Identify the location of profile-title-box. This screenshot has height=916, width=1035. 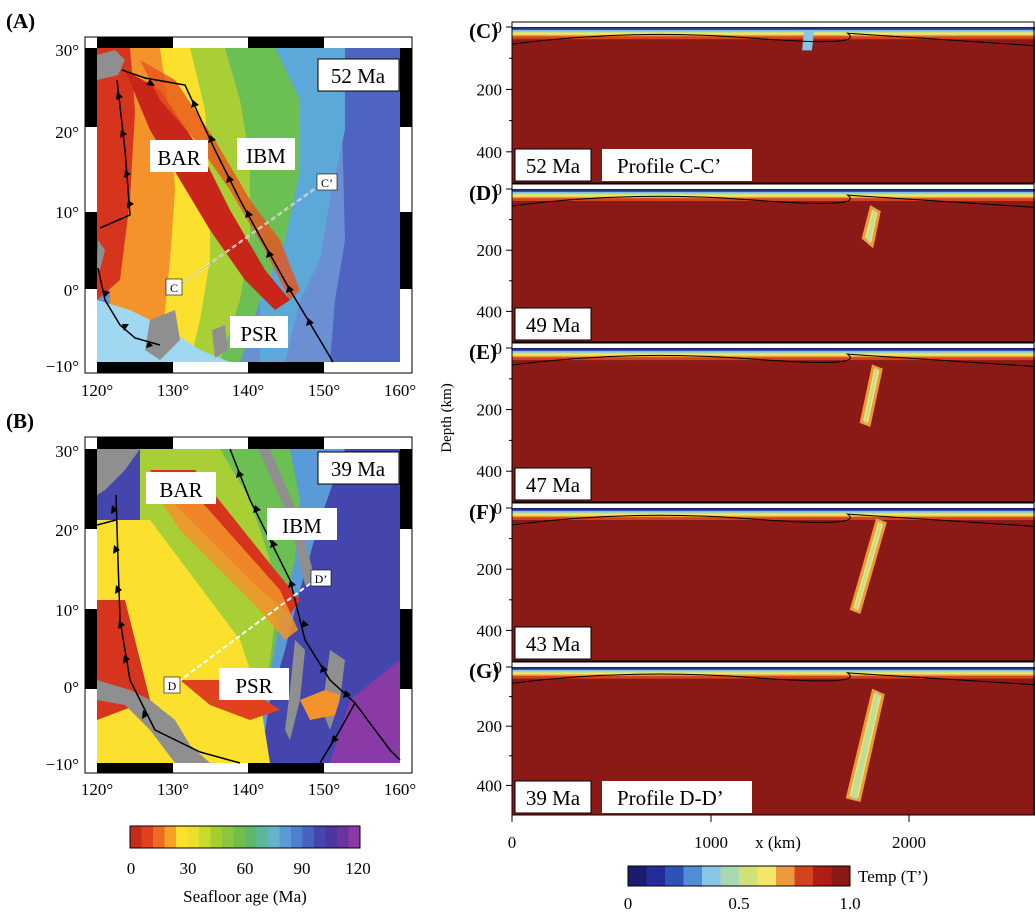
(677, 797).